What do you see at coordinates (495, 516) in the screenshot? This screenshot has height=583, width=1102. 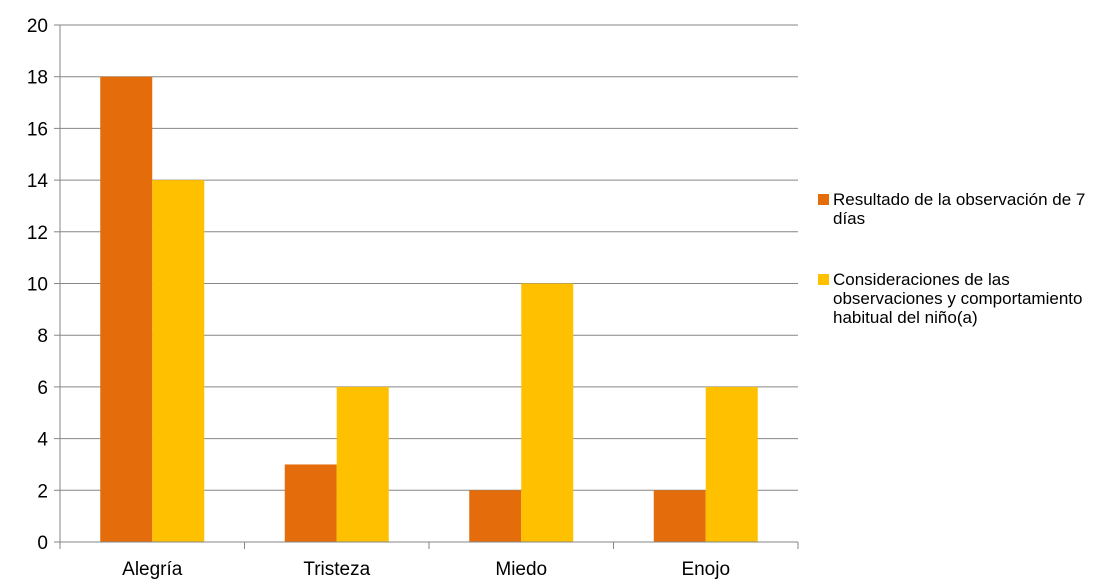 I see `bar-series-1-Miedo` at bounding box center [495, 516].